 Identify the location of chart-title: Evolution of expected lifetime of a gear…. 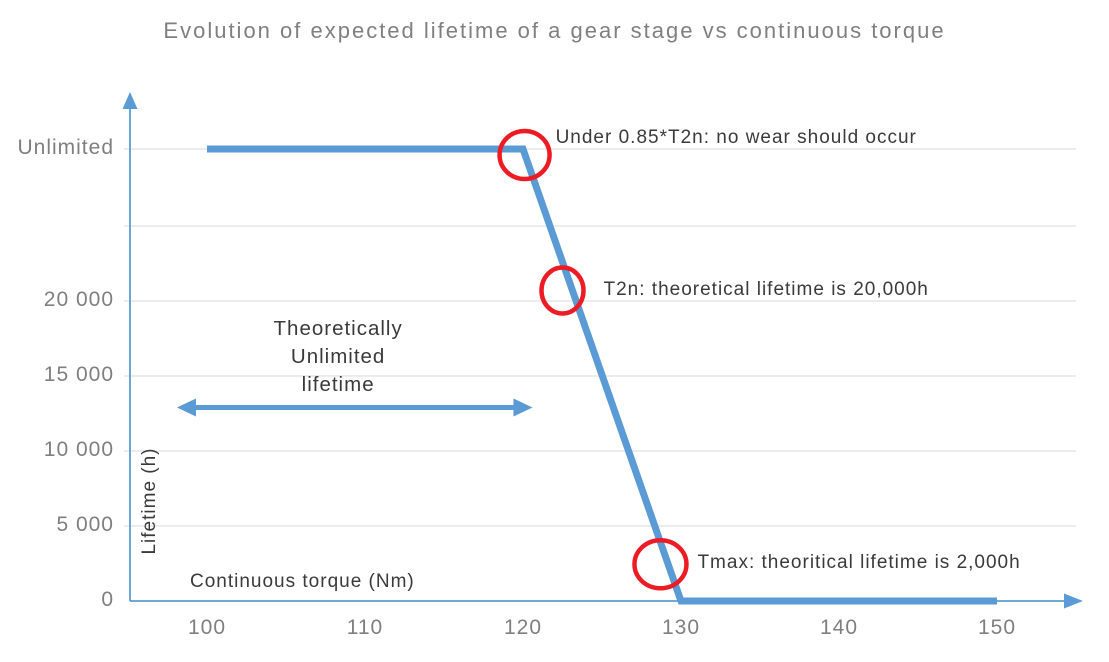
(554, 30).